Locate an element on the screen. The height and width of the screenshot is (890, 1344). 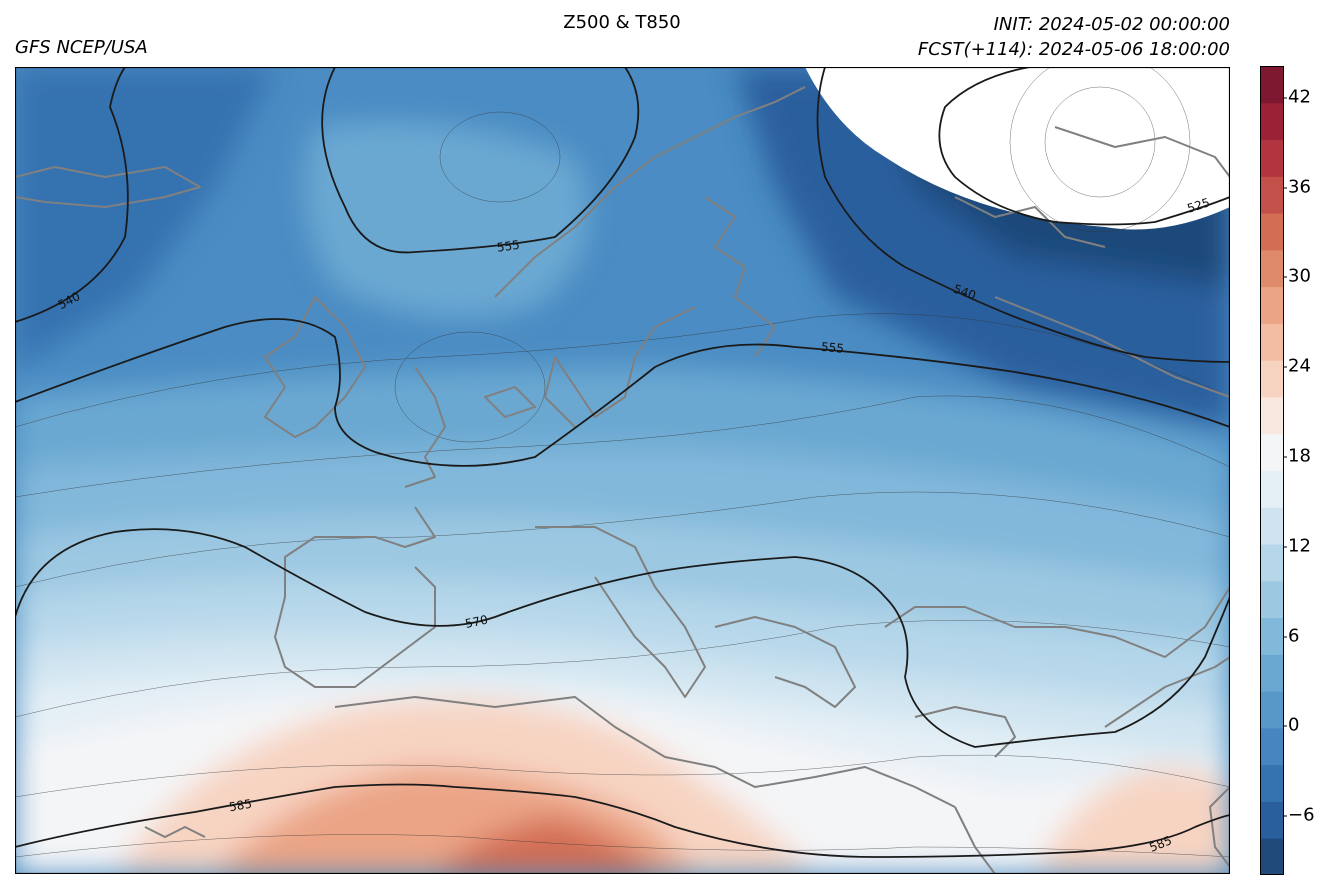
colorbar-tick: 42 is located at coordinates (1297, 97).